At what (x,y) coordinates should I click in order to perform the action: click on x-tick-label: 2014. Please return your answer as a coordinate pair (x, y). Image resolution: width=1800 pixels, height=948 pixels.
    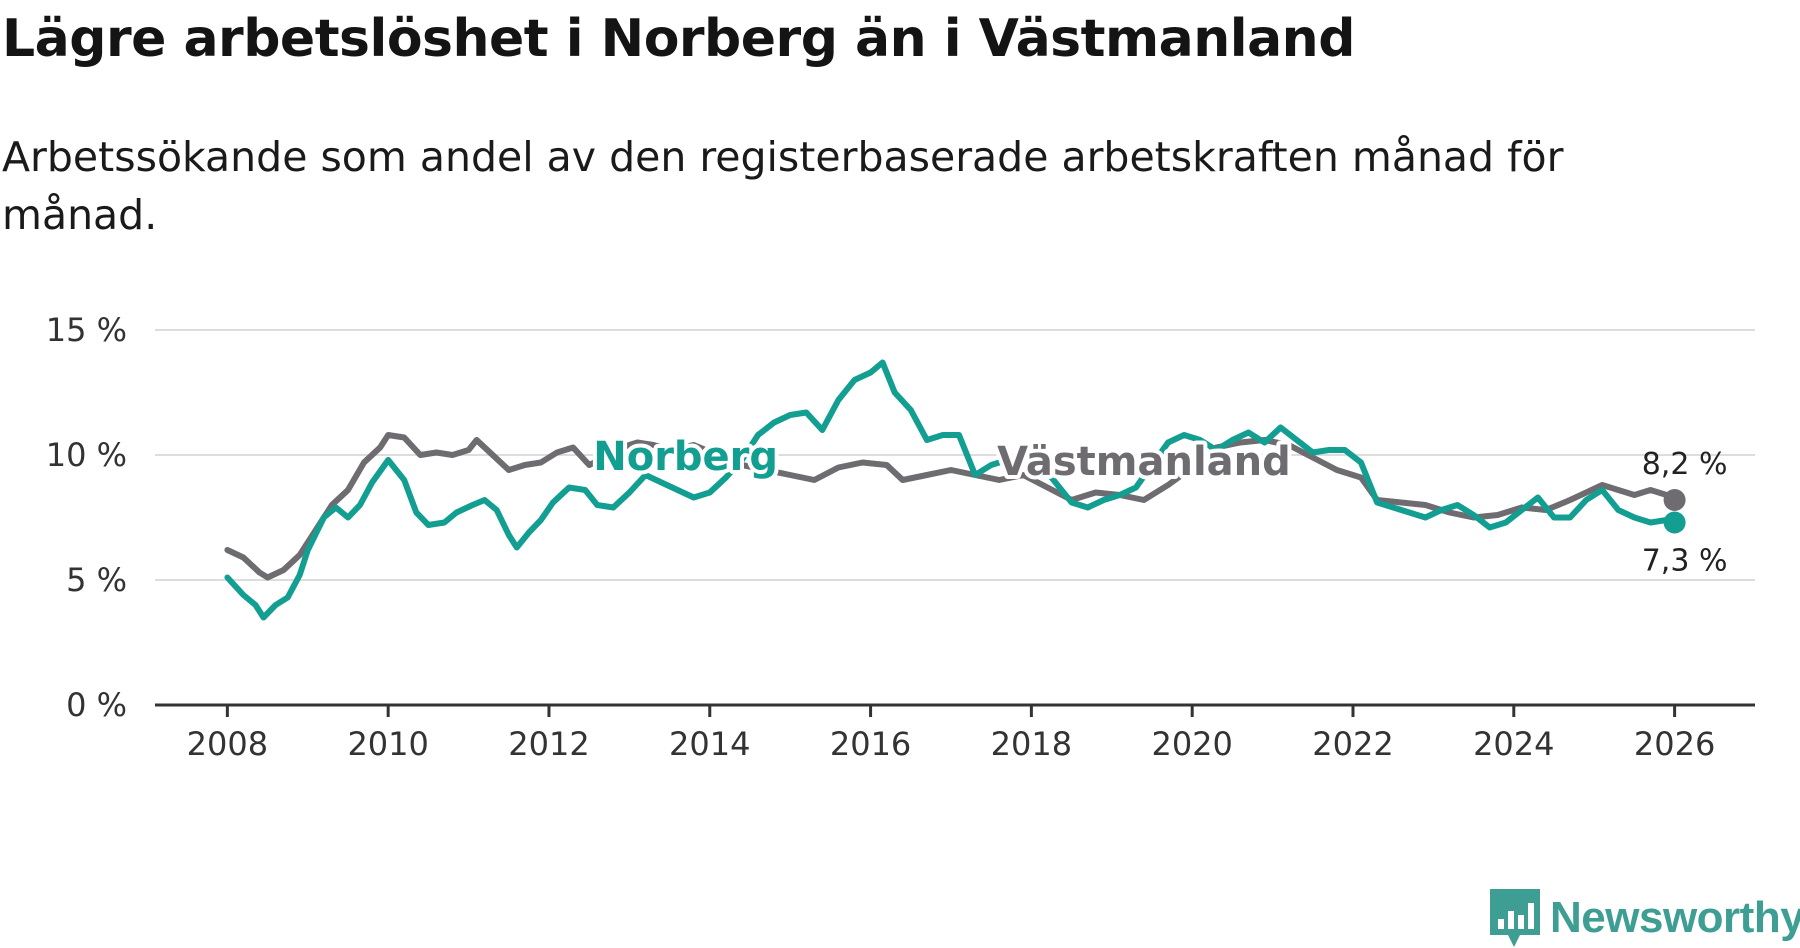
    Looking at the image, I should click on (709, 744).